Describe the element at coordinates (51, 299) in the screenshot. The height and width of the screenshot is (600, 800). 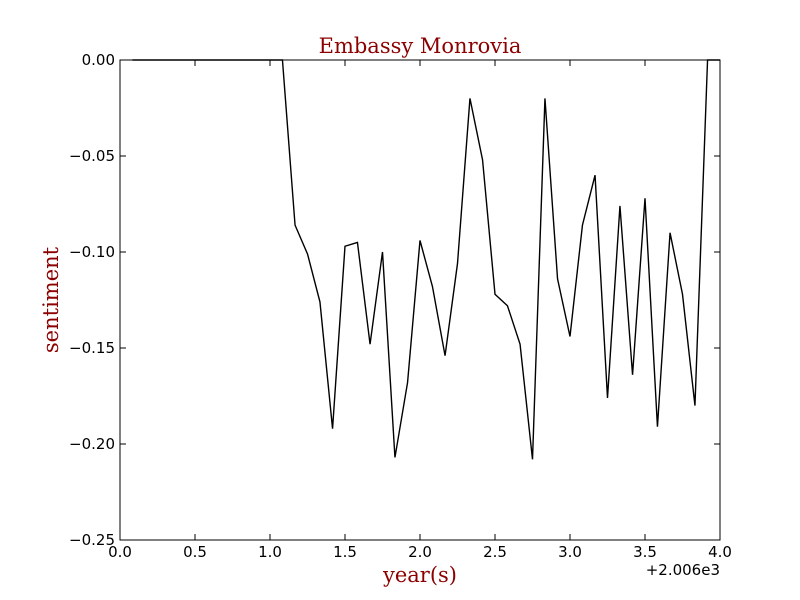
I see `y-axis-label: sentiment` at that location.